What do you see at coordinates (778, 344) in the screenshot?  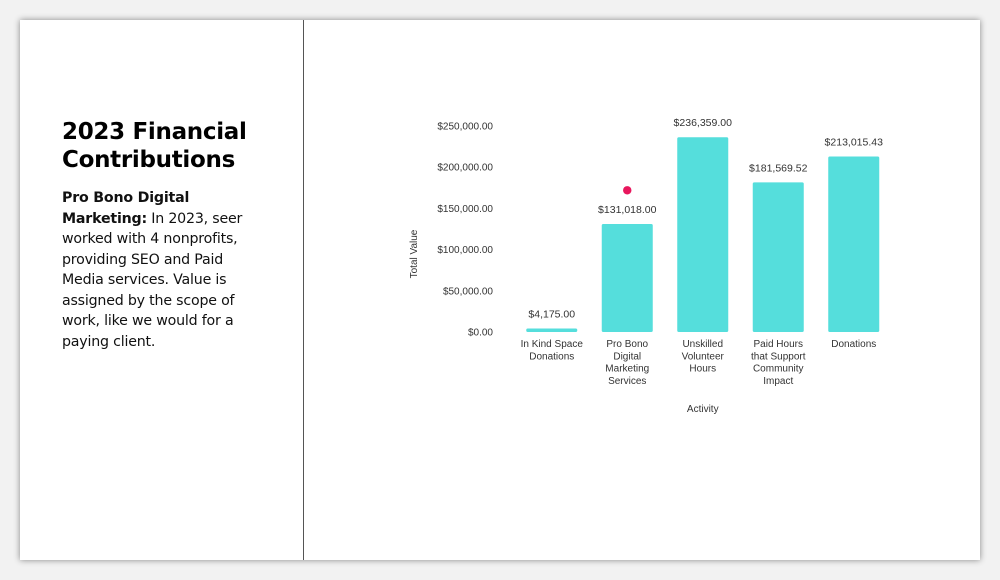 I see `x-category-label-line: Paid Hours` at bounding box center [778, 344].